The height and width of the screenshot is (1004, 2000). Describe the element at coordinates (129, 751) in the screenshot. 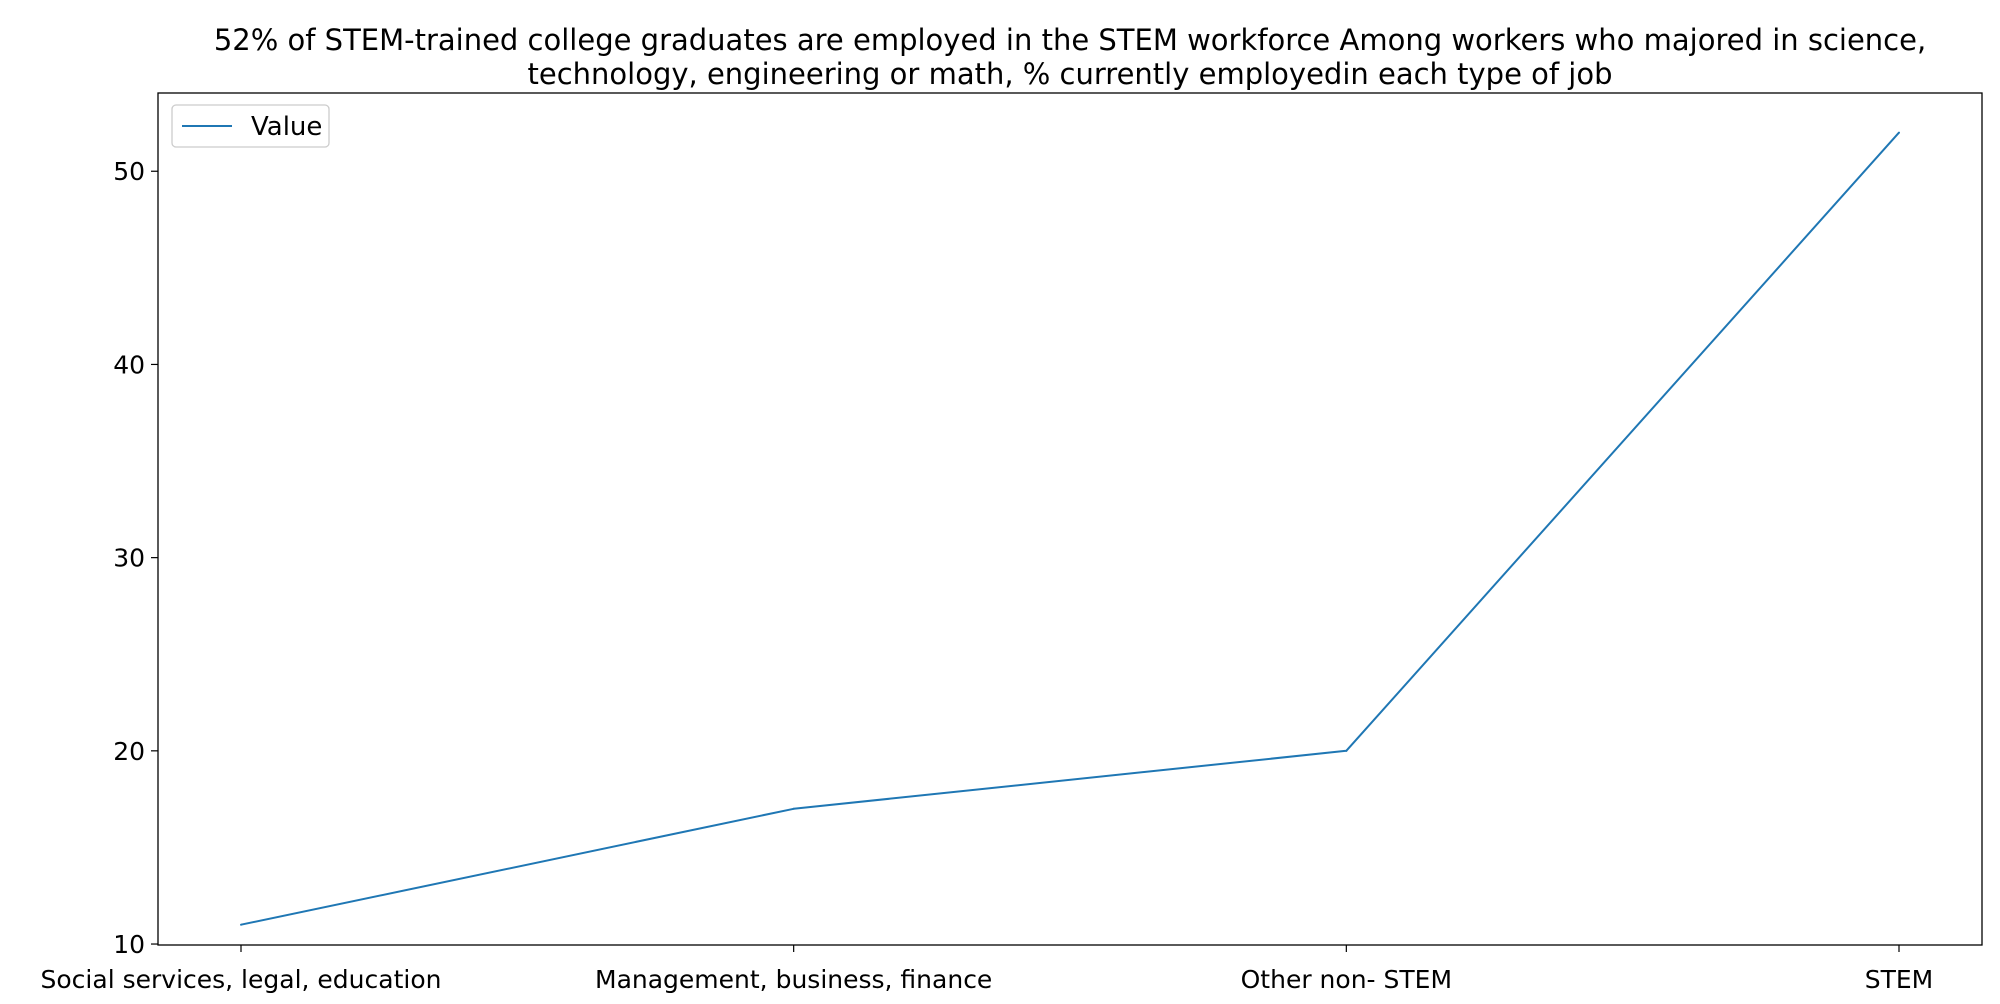

I see `y-tick-label: 20` at that location.